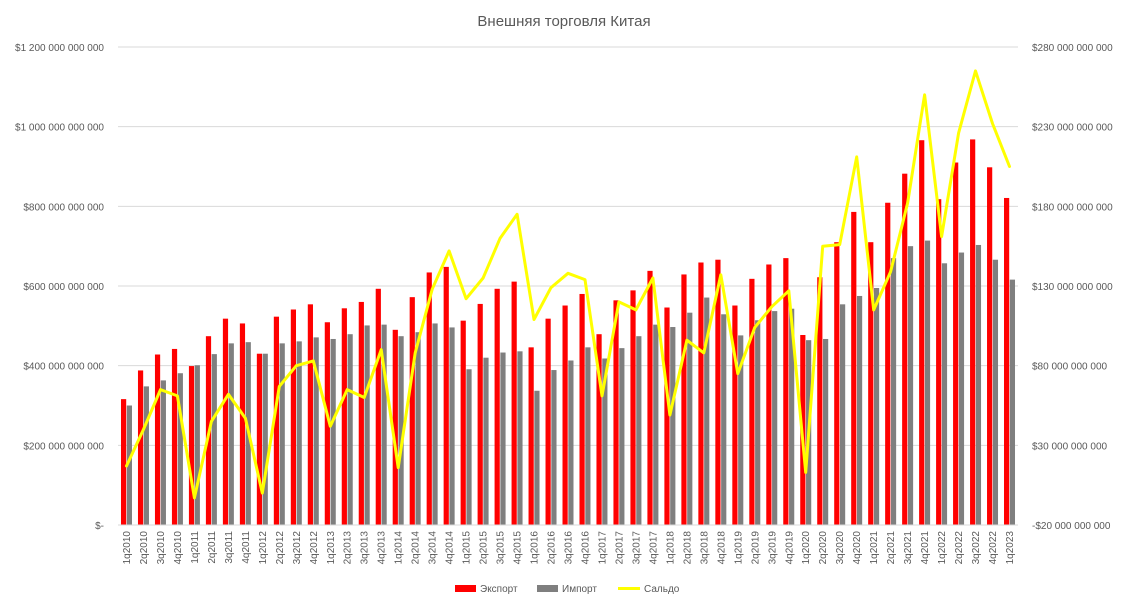 This screenshot has width=1127, height=603. What do you see at coordinates (569, 548) in the screenshot?
I see `x-tick-label: 3q2016` at bounding box center [569, 548].